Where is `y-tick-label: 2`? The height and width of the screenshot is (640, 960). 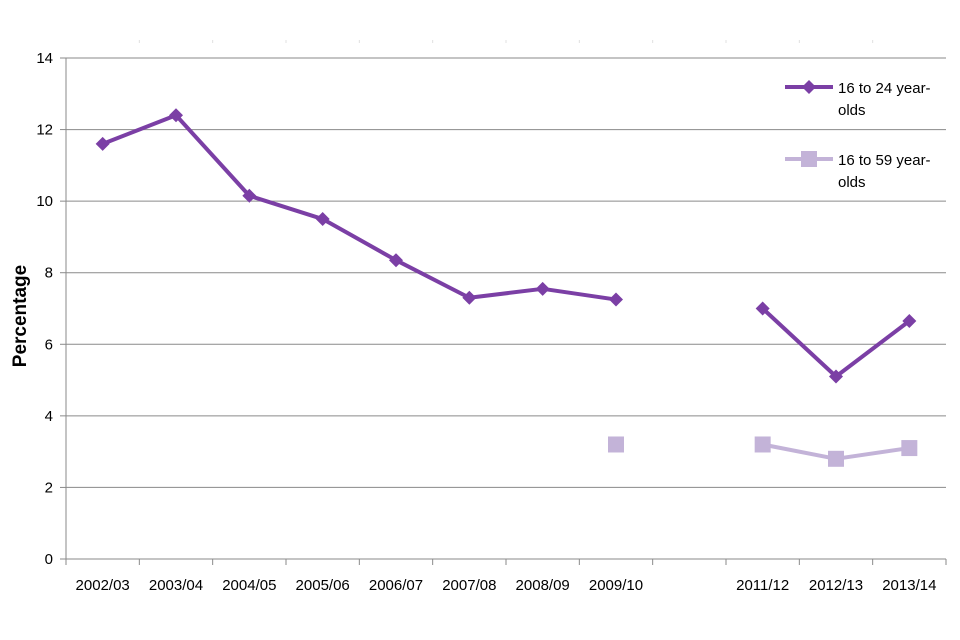 y-tick-label: 2 is located at coordinates (49, 487).